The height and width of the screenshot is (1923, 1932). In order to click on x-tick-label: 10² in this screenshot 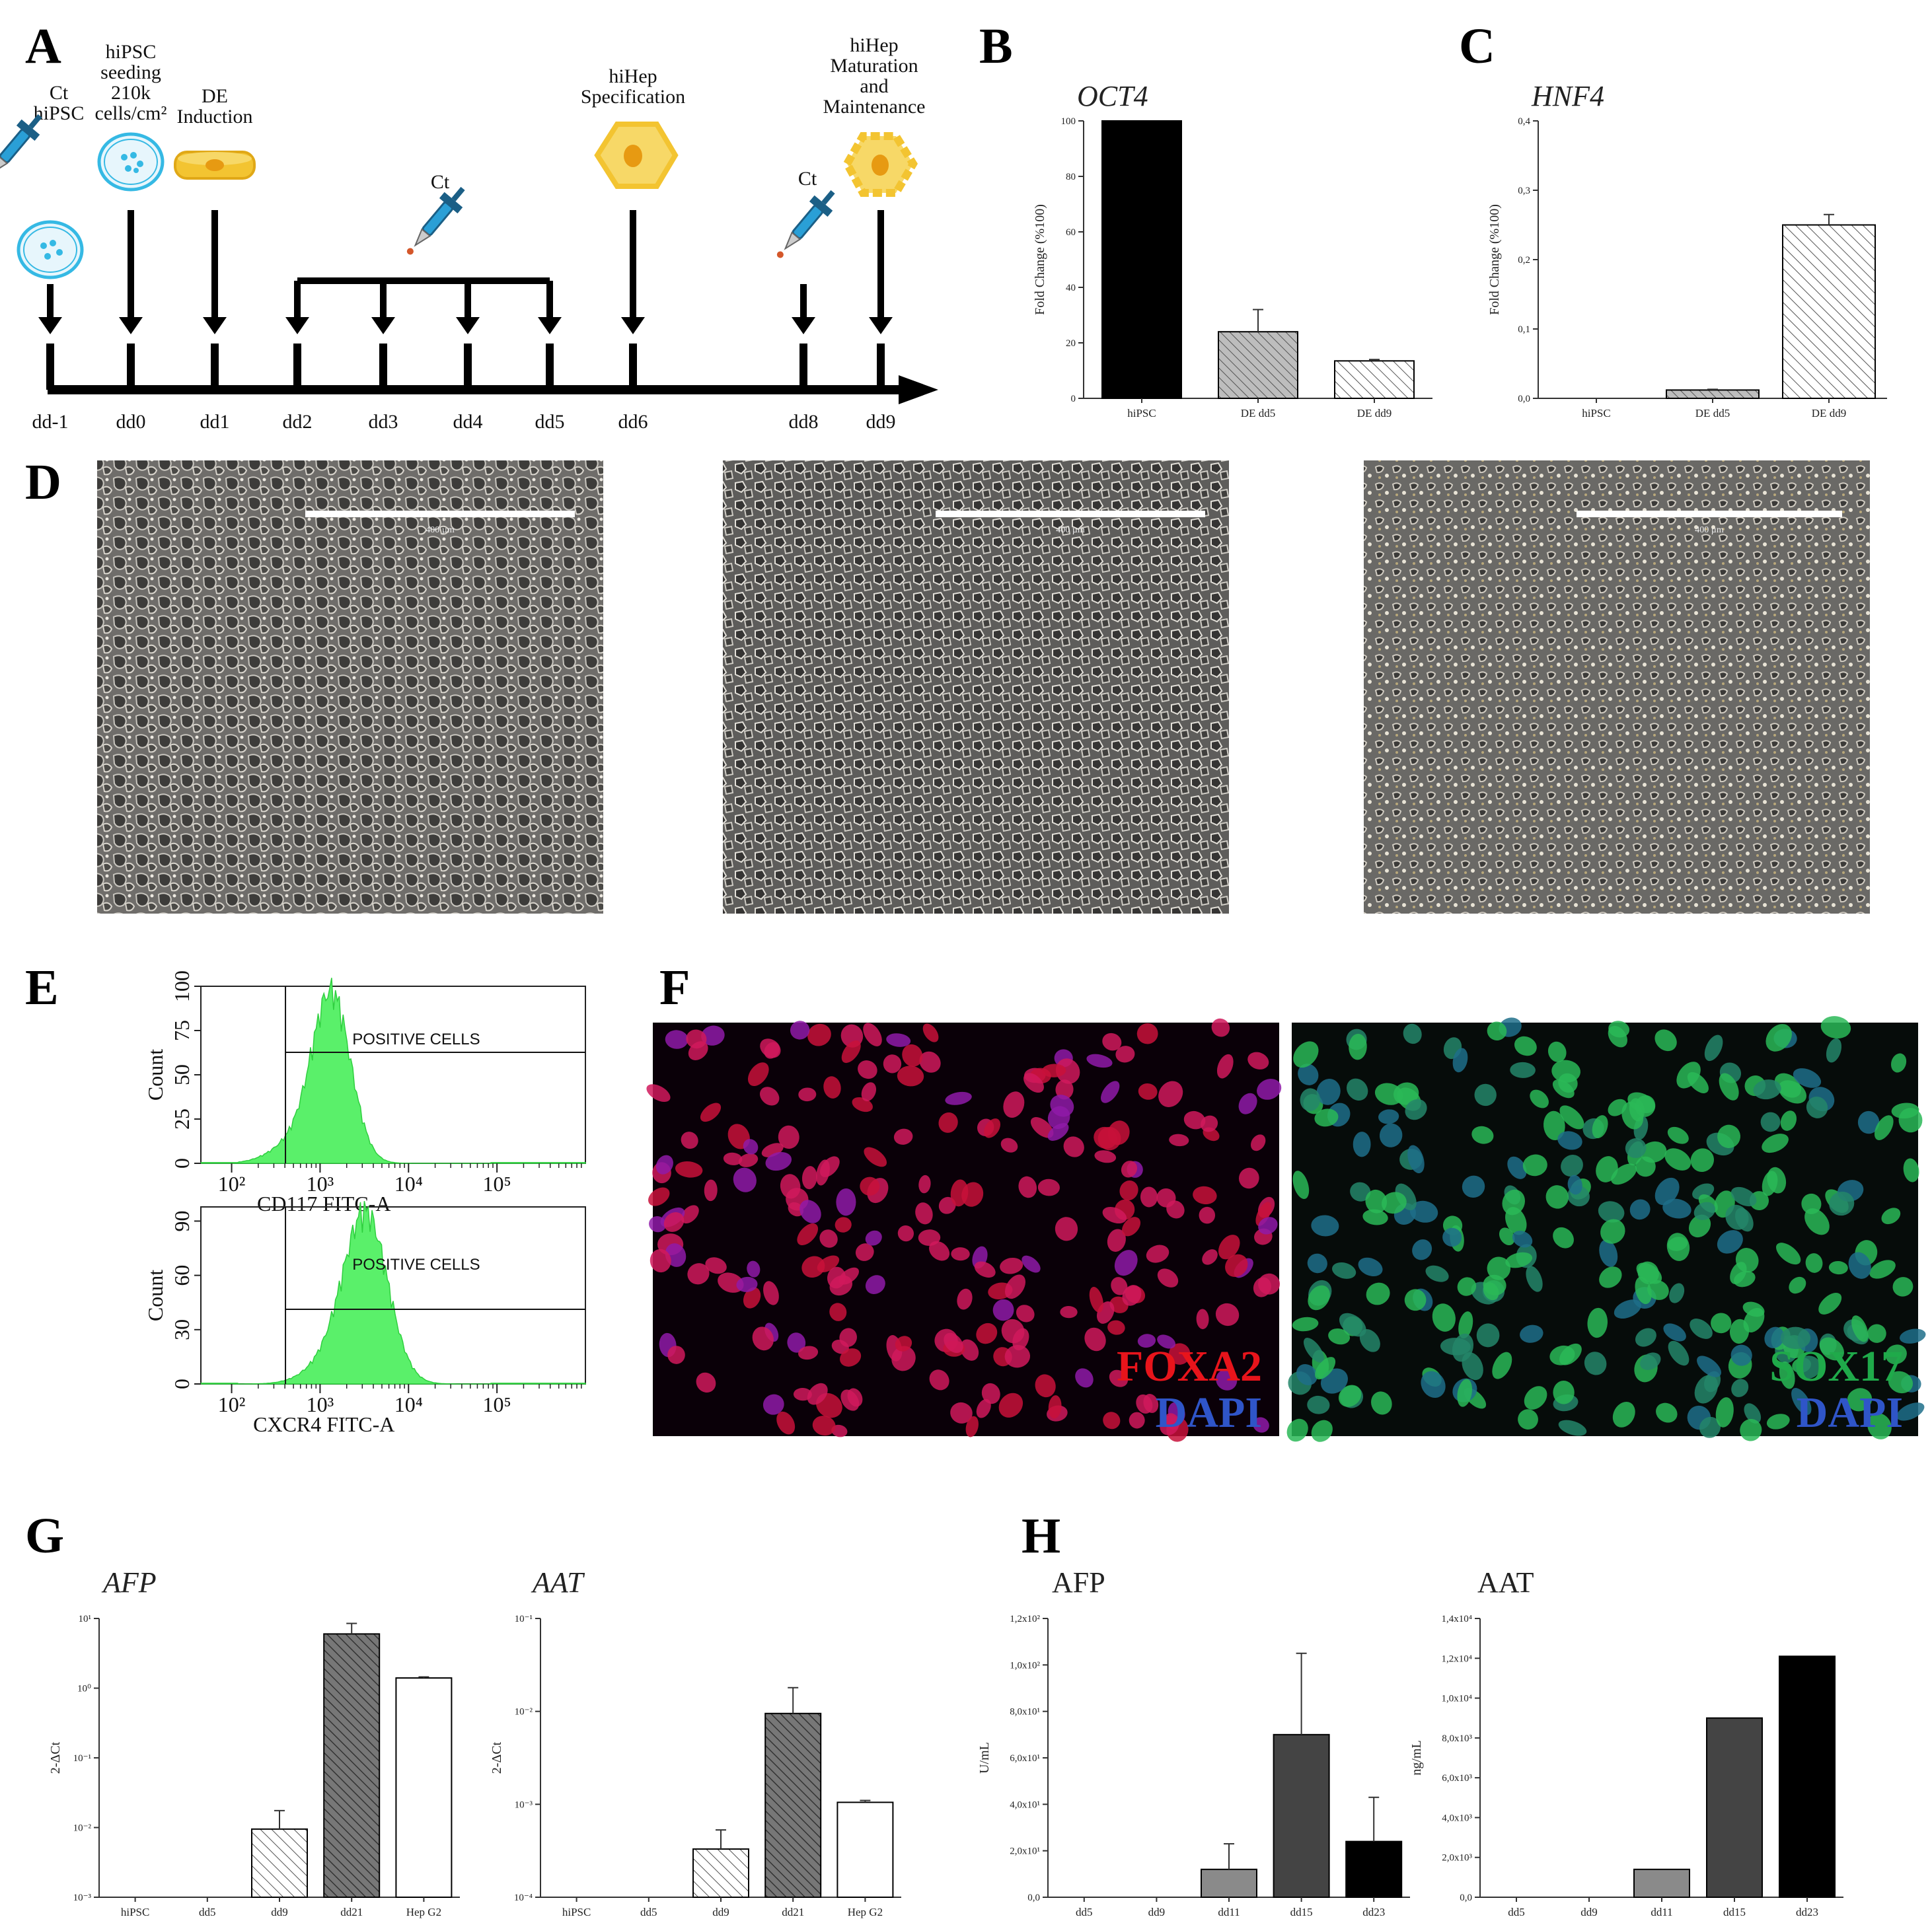, I will do `click(232, 1404)`.